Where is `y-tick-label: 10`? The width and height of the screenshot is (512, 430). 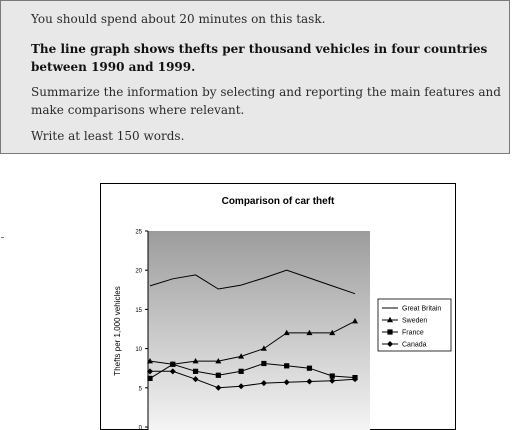
y-tick-label: 10 is located at coordinates (138, 350).